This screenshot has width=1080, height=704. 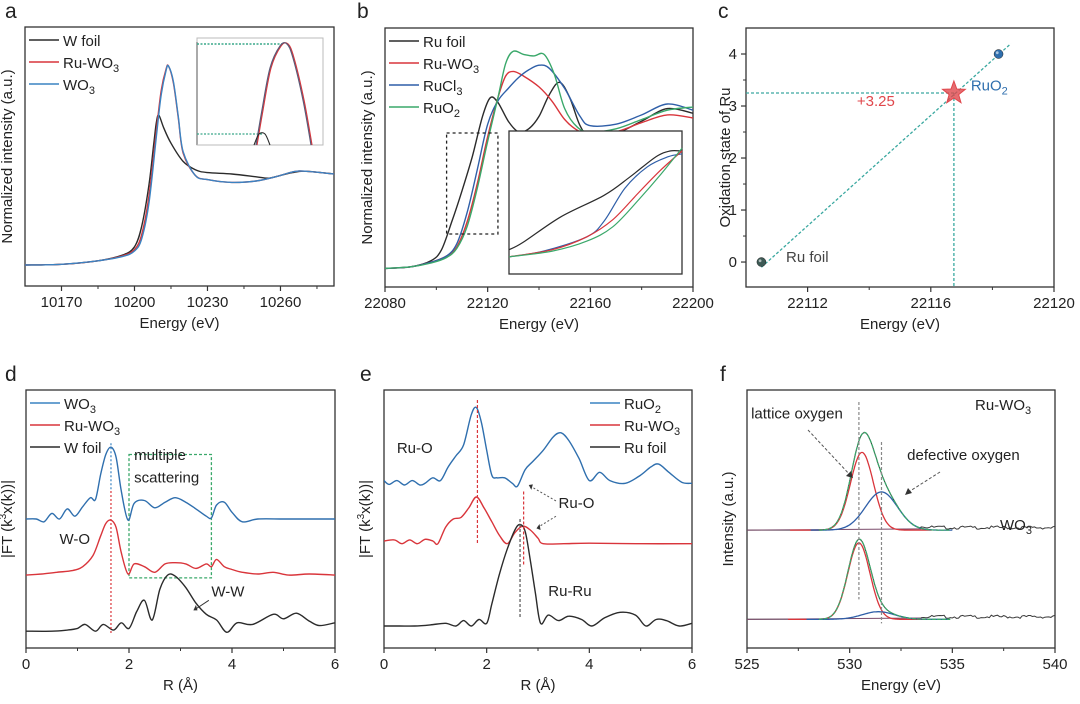 I want to click on series-line-ruo2, so click(x=538, y=447).